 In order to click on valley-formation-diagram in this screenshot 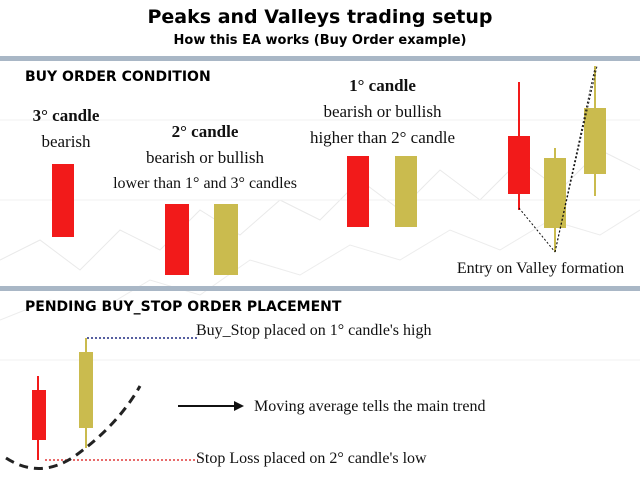, I will do `click(557, 159)`.